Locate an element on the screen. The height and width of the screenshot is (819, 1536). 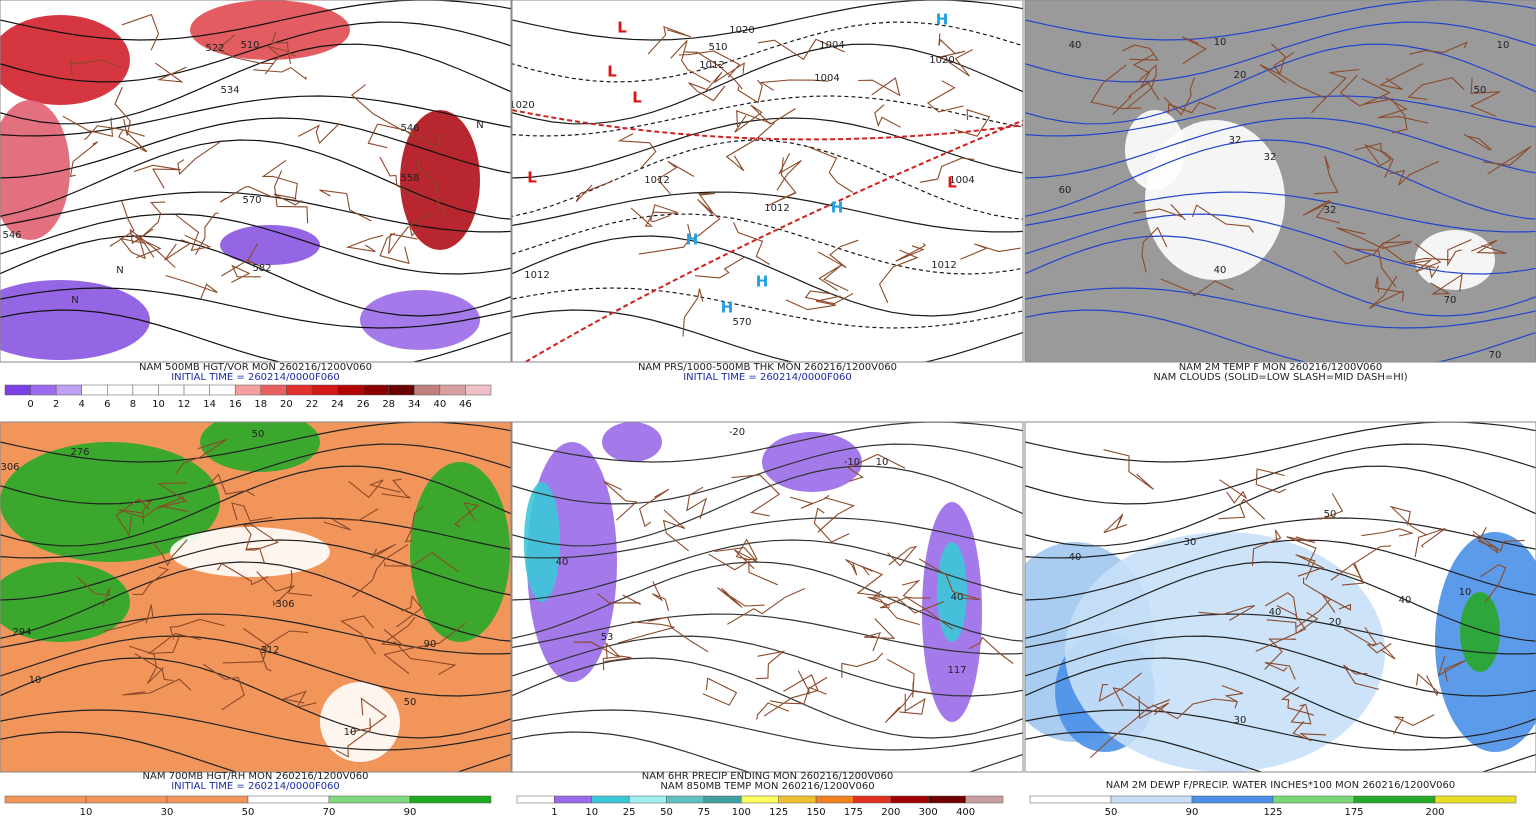
legend-label: 400 is located at coordinates (965, 812).